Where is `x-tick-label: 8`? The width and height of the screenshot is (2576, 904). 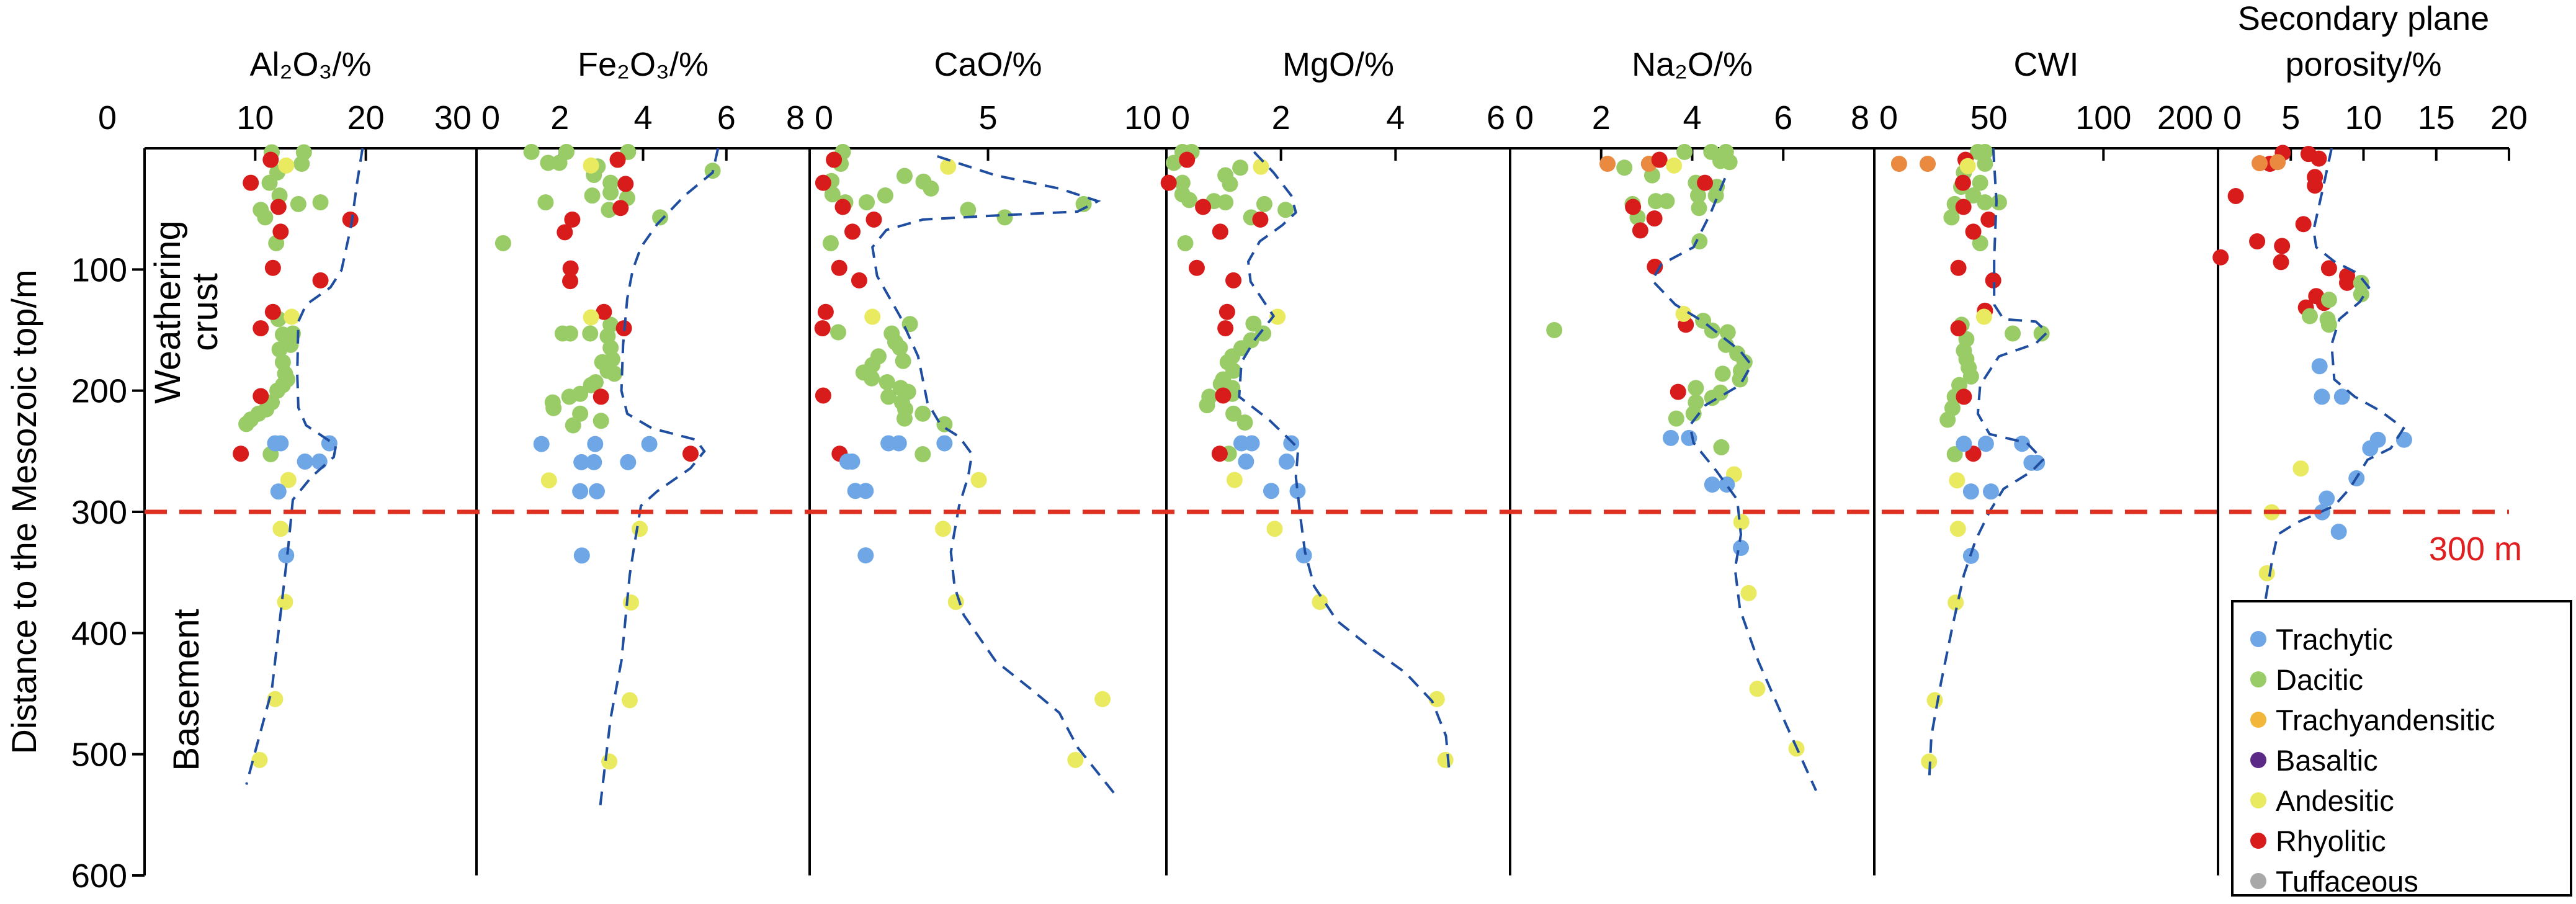
x-tick-label: 8 is located at coordinates (1860, 118).